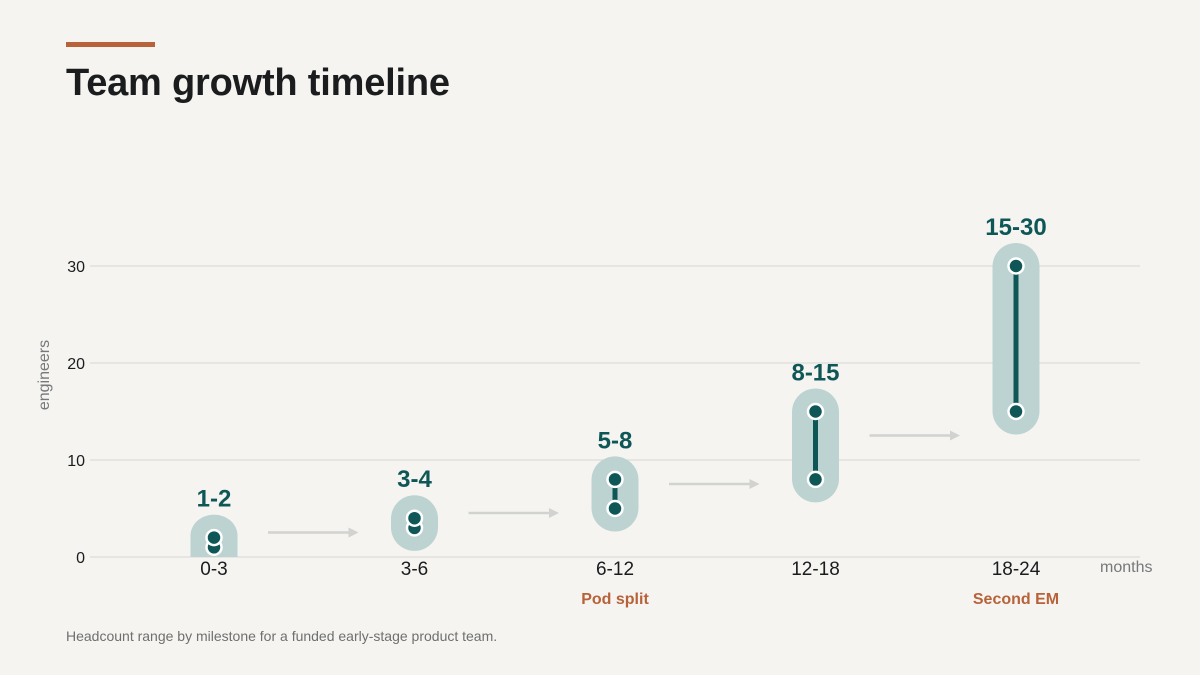 The height and width of the screenshot is (675, 1200). What do you see at coordinates (815, 569) in the screenshot?
I see `x-tick-label: 12-18` at bounding box center [815, 569].